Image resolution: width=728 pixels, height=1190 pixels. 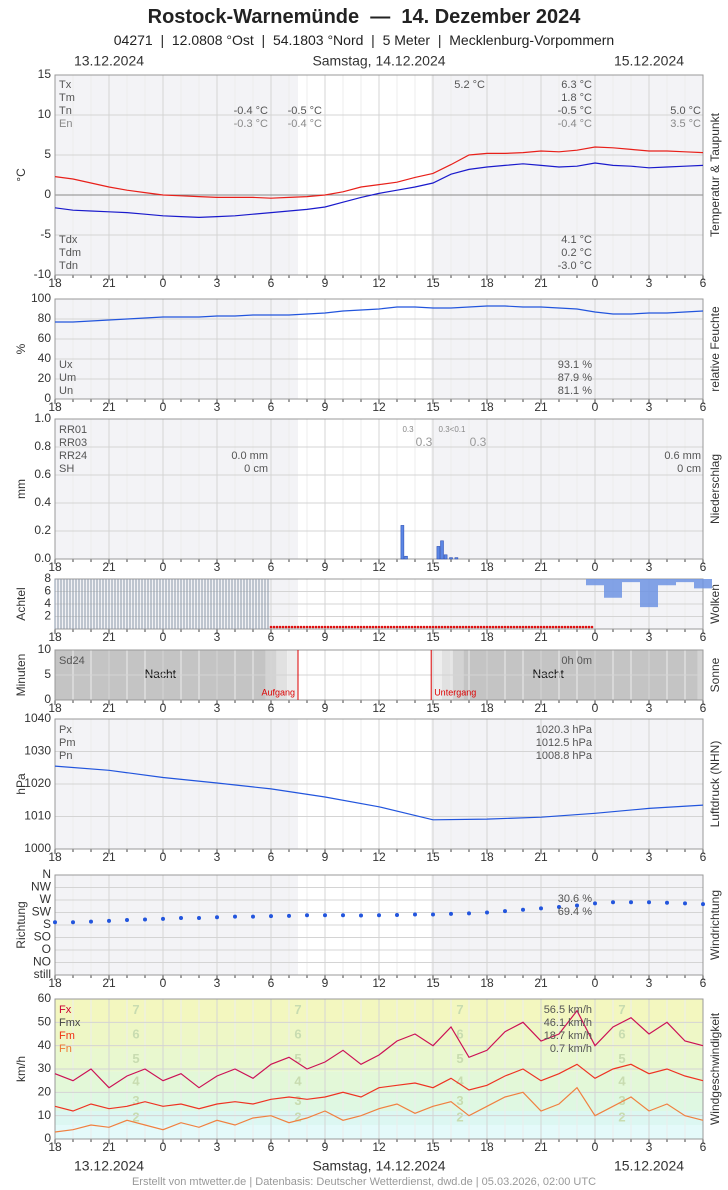 I want to click on y-tick-label: 40, so click(x=45, y=1045).